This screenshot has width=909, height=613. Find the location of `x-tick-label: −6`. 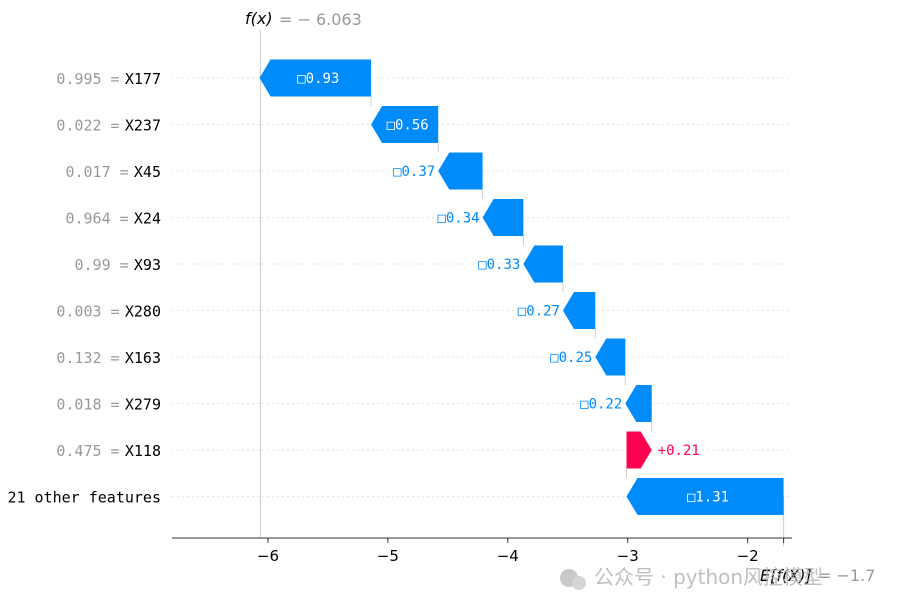

x-tick-label: −6 is located at coordinates (268, 556).